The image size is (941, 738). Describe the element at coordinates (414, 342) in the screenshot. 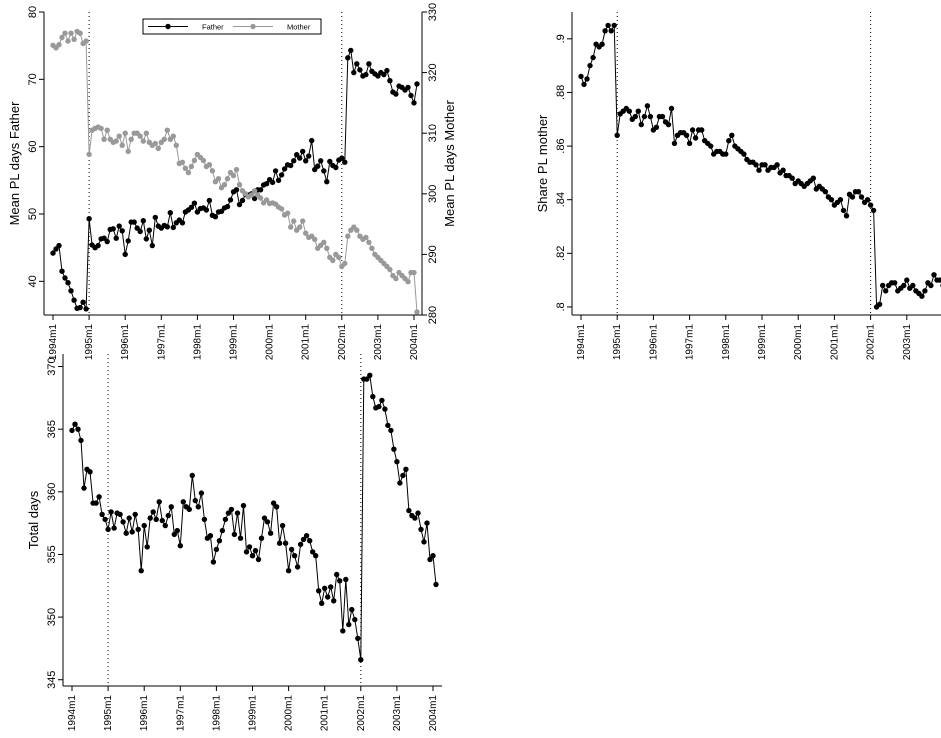

I see `x-tick-label: 2004m1` at that location.